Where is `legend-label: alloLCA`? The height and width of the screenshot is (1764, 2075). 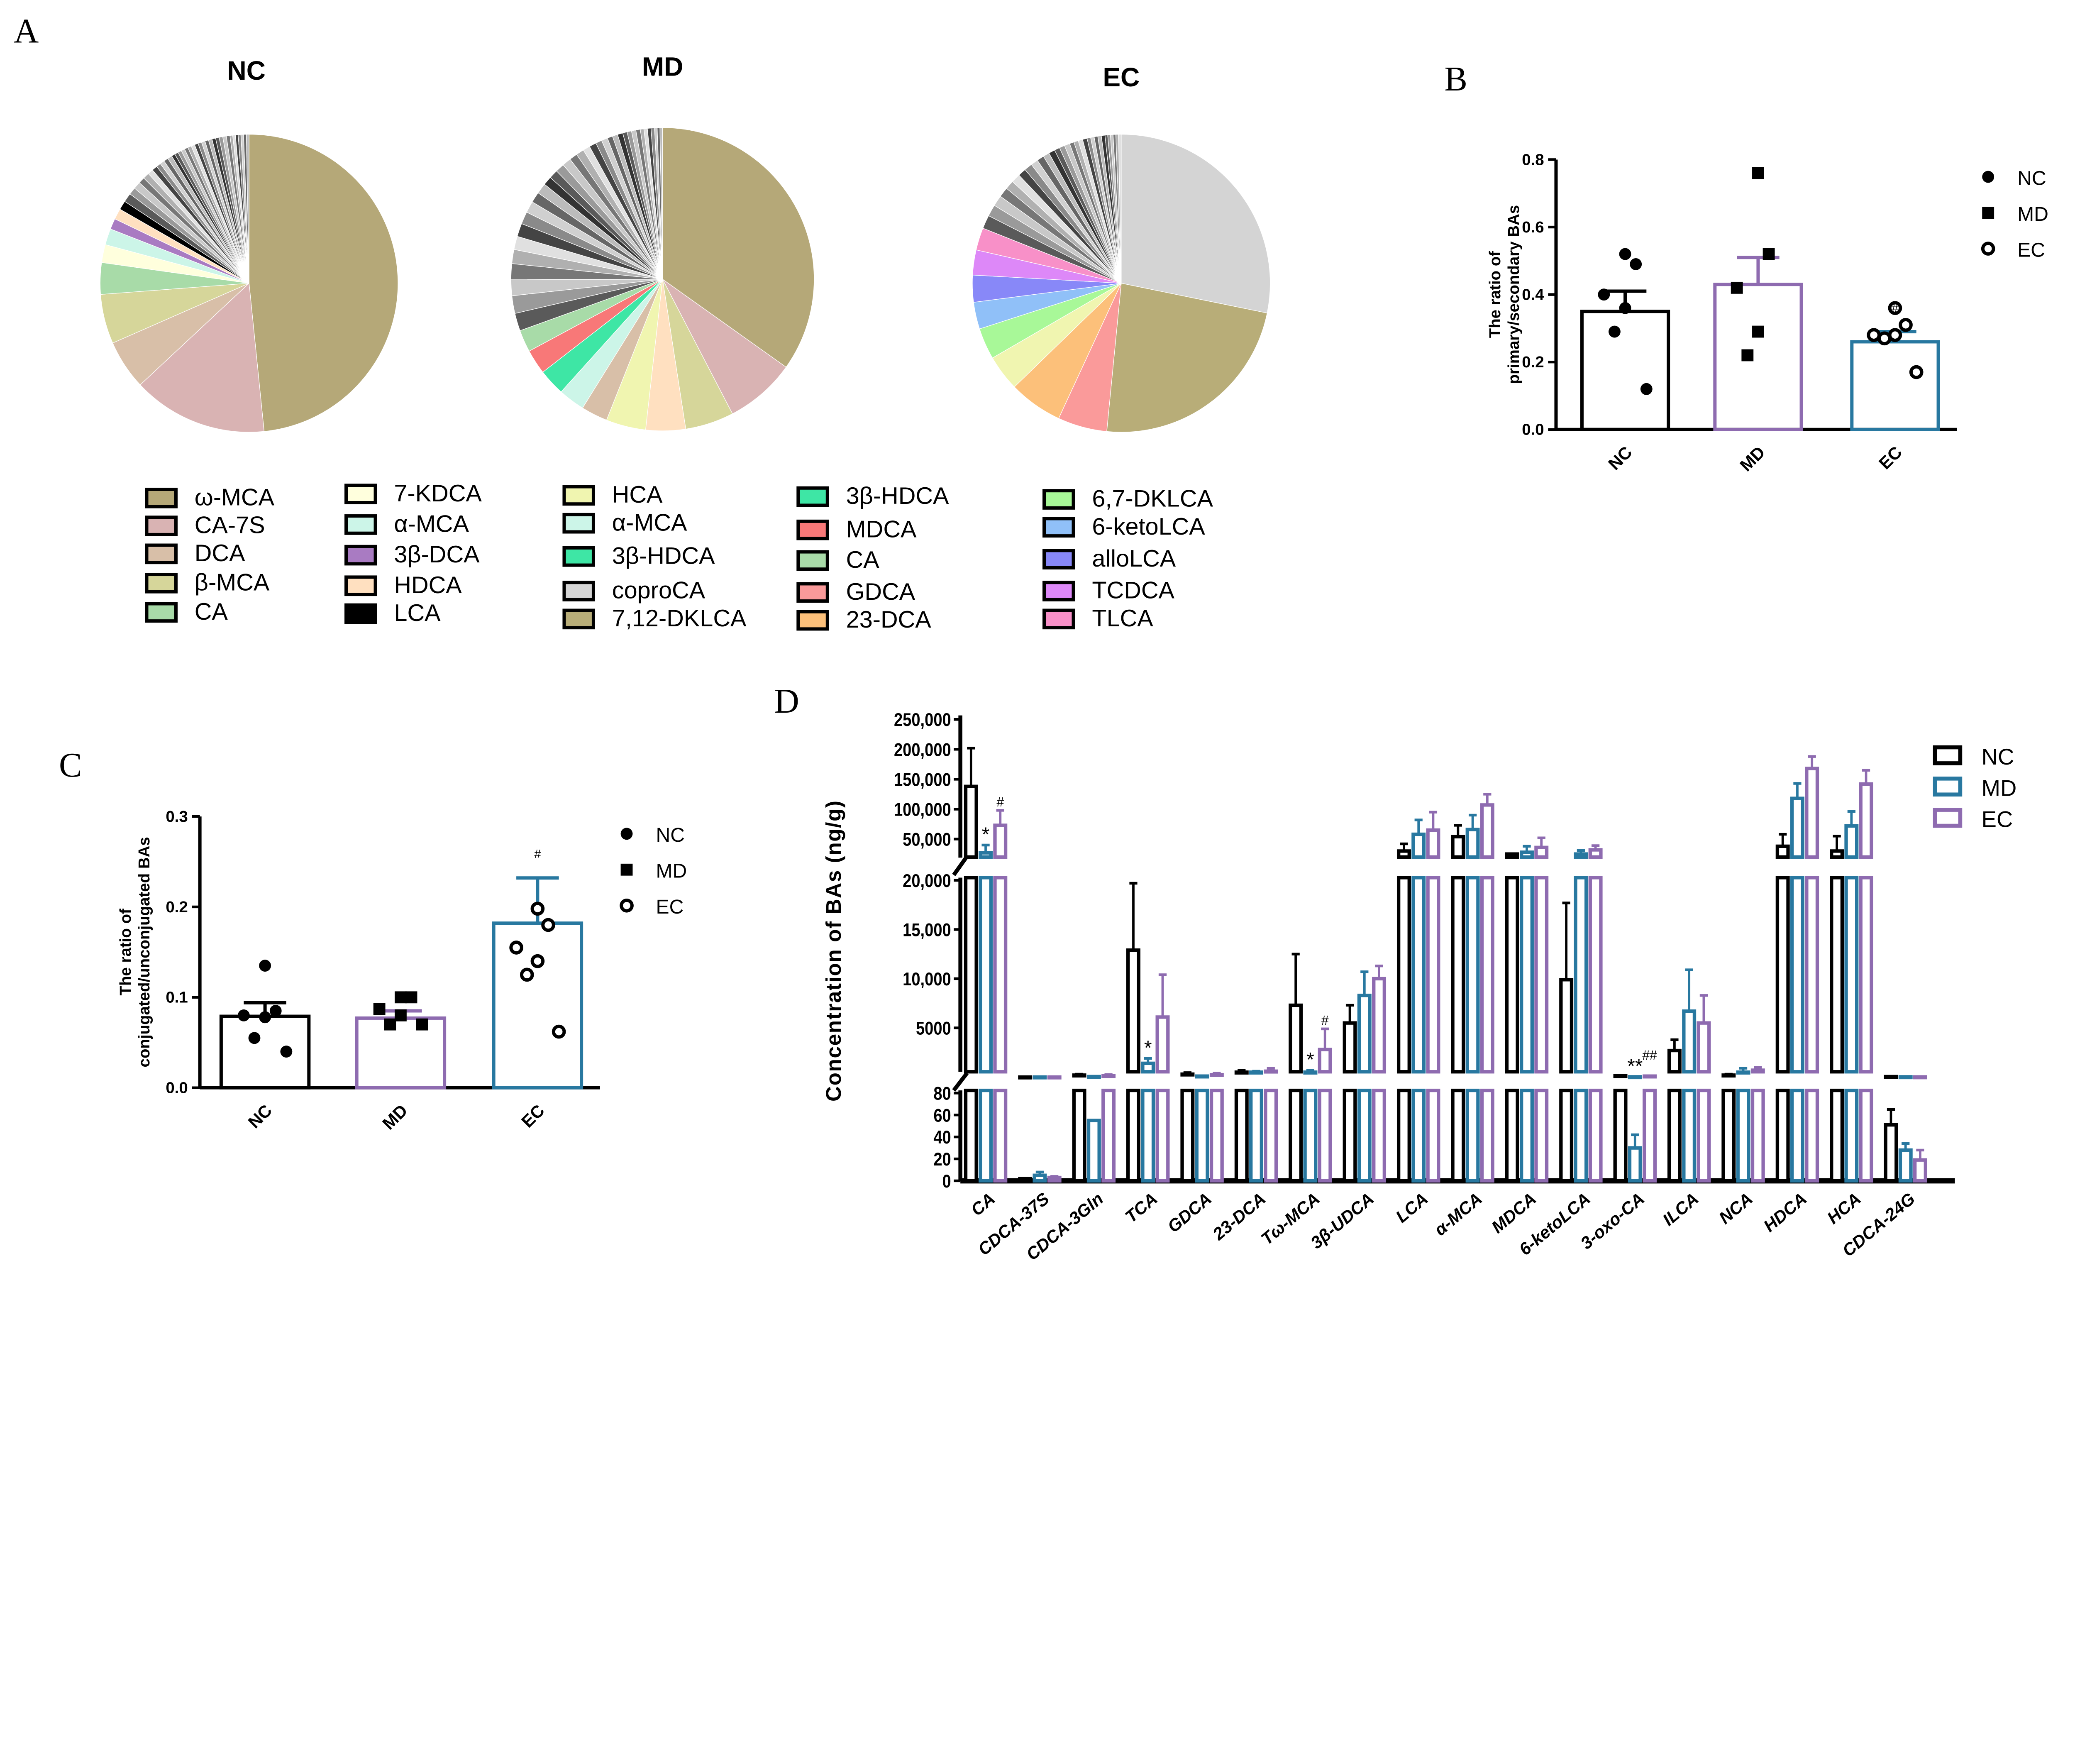
legend-label: alloLCA is located at coordinates (1134, 558).